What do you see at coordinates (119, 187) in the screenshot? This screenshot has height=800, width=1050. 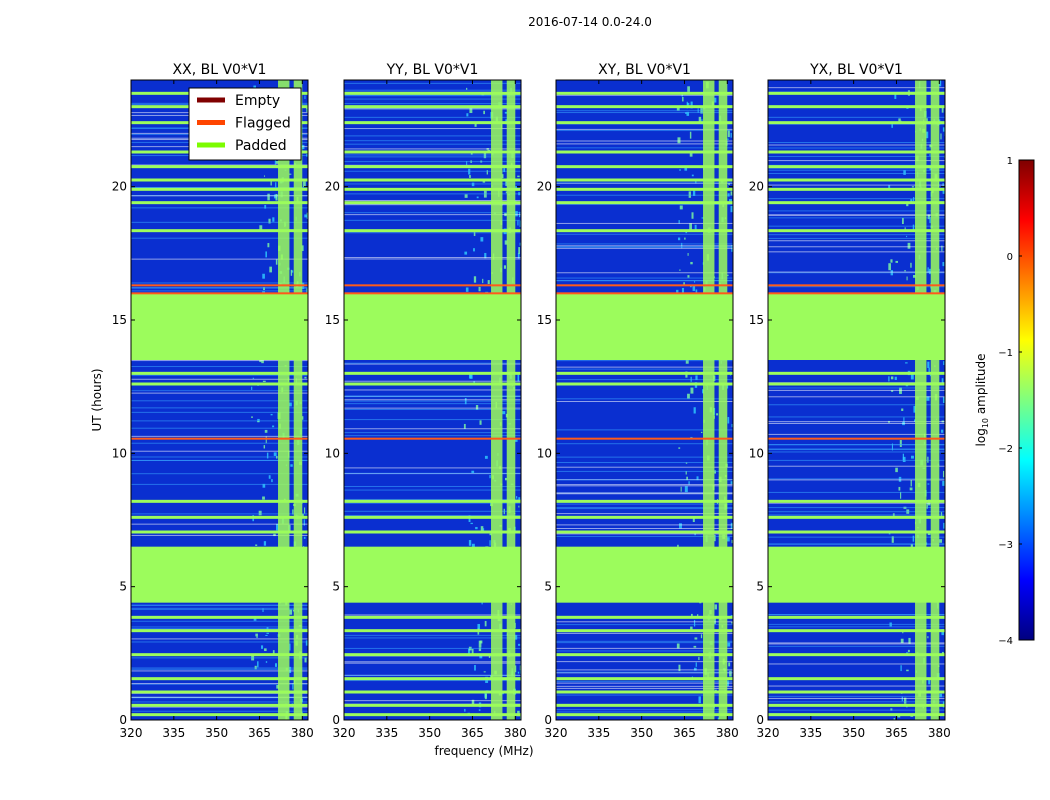 I see `y-tick-label: 20` at bounding box center [119, 187].